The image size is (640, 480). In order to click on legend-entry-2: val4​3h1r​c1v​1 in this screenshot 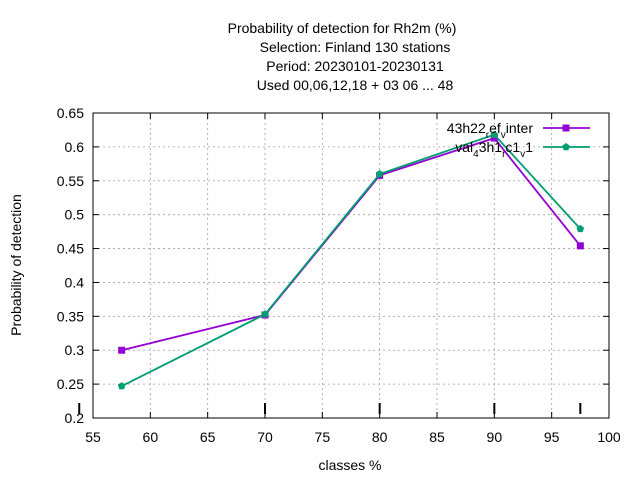, I will do `click(522, 149)`.